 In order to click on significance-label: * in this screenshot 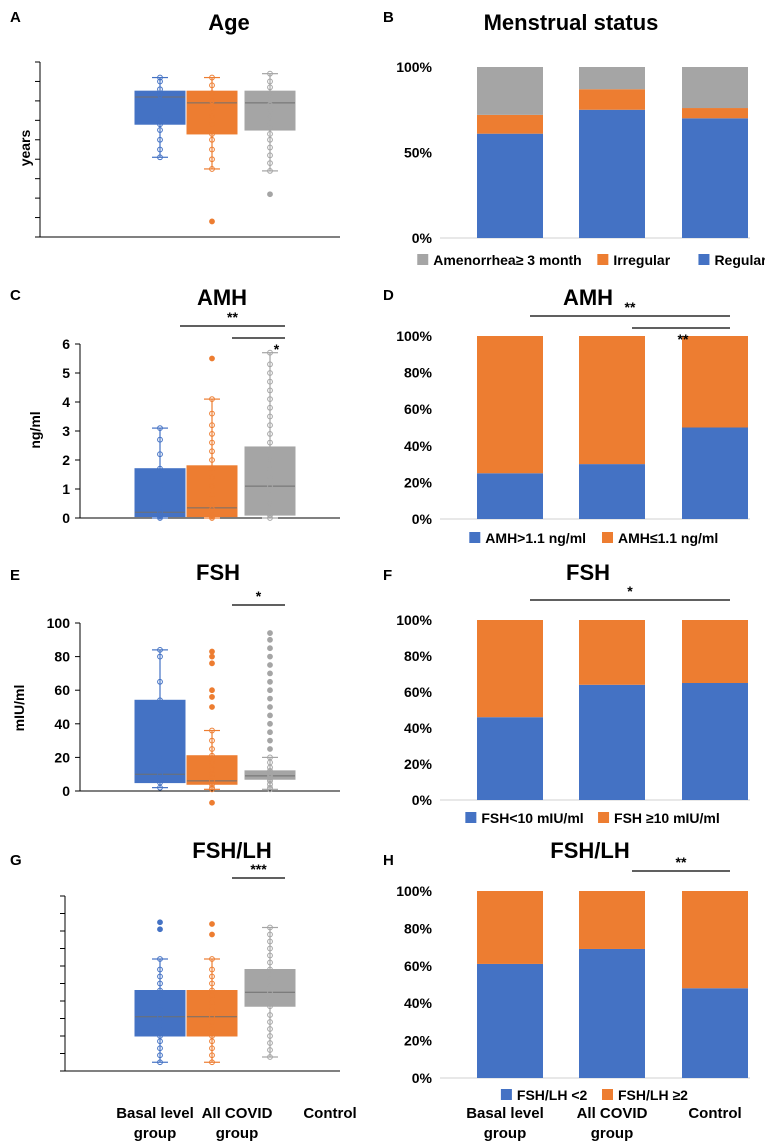, I will do `click(259, 596)`.